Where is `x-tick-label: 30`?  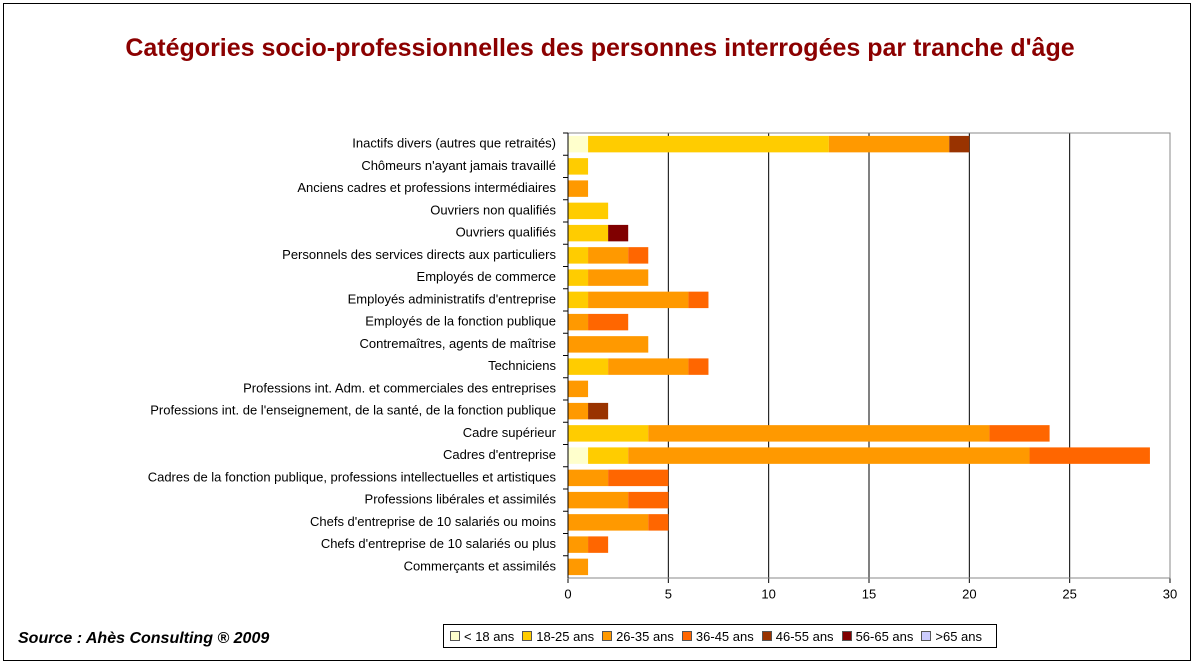
x-tick-label: 30 is located at coordinates (1170, 593).